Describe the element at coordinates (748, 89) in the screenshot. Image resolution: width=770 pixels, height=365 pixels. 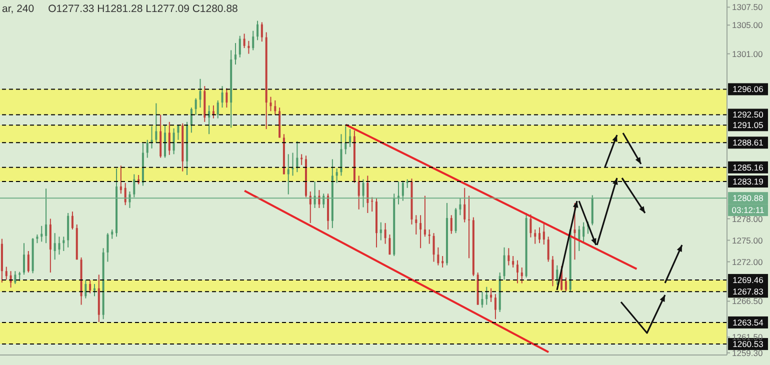
I see `ref-line-label: 1296.06` at that location.